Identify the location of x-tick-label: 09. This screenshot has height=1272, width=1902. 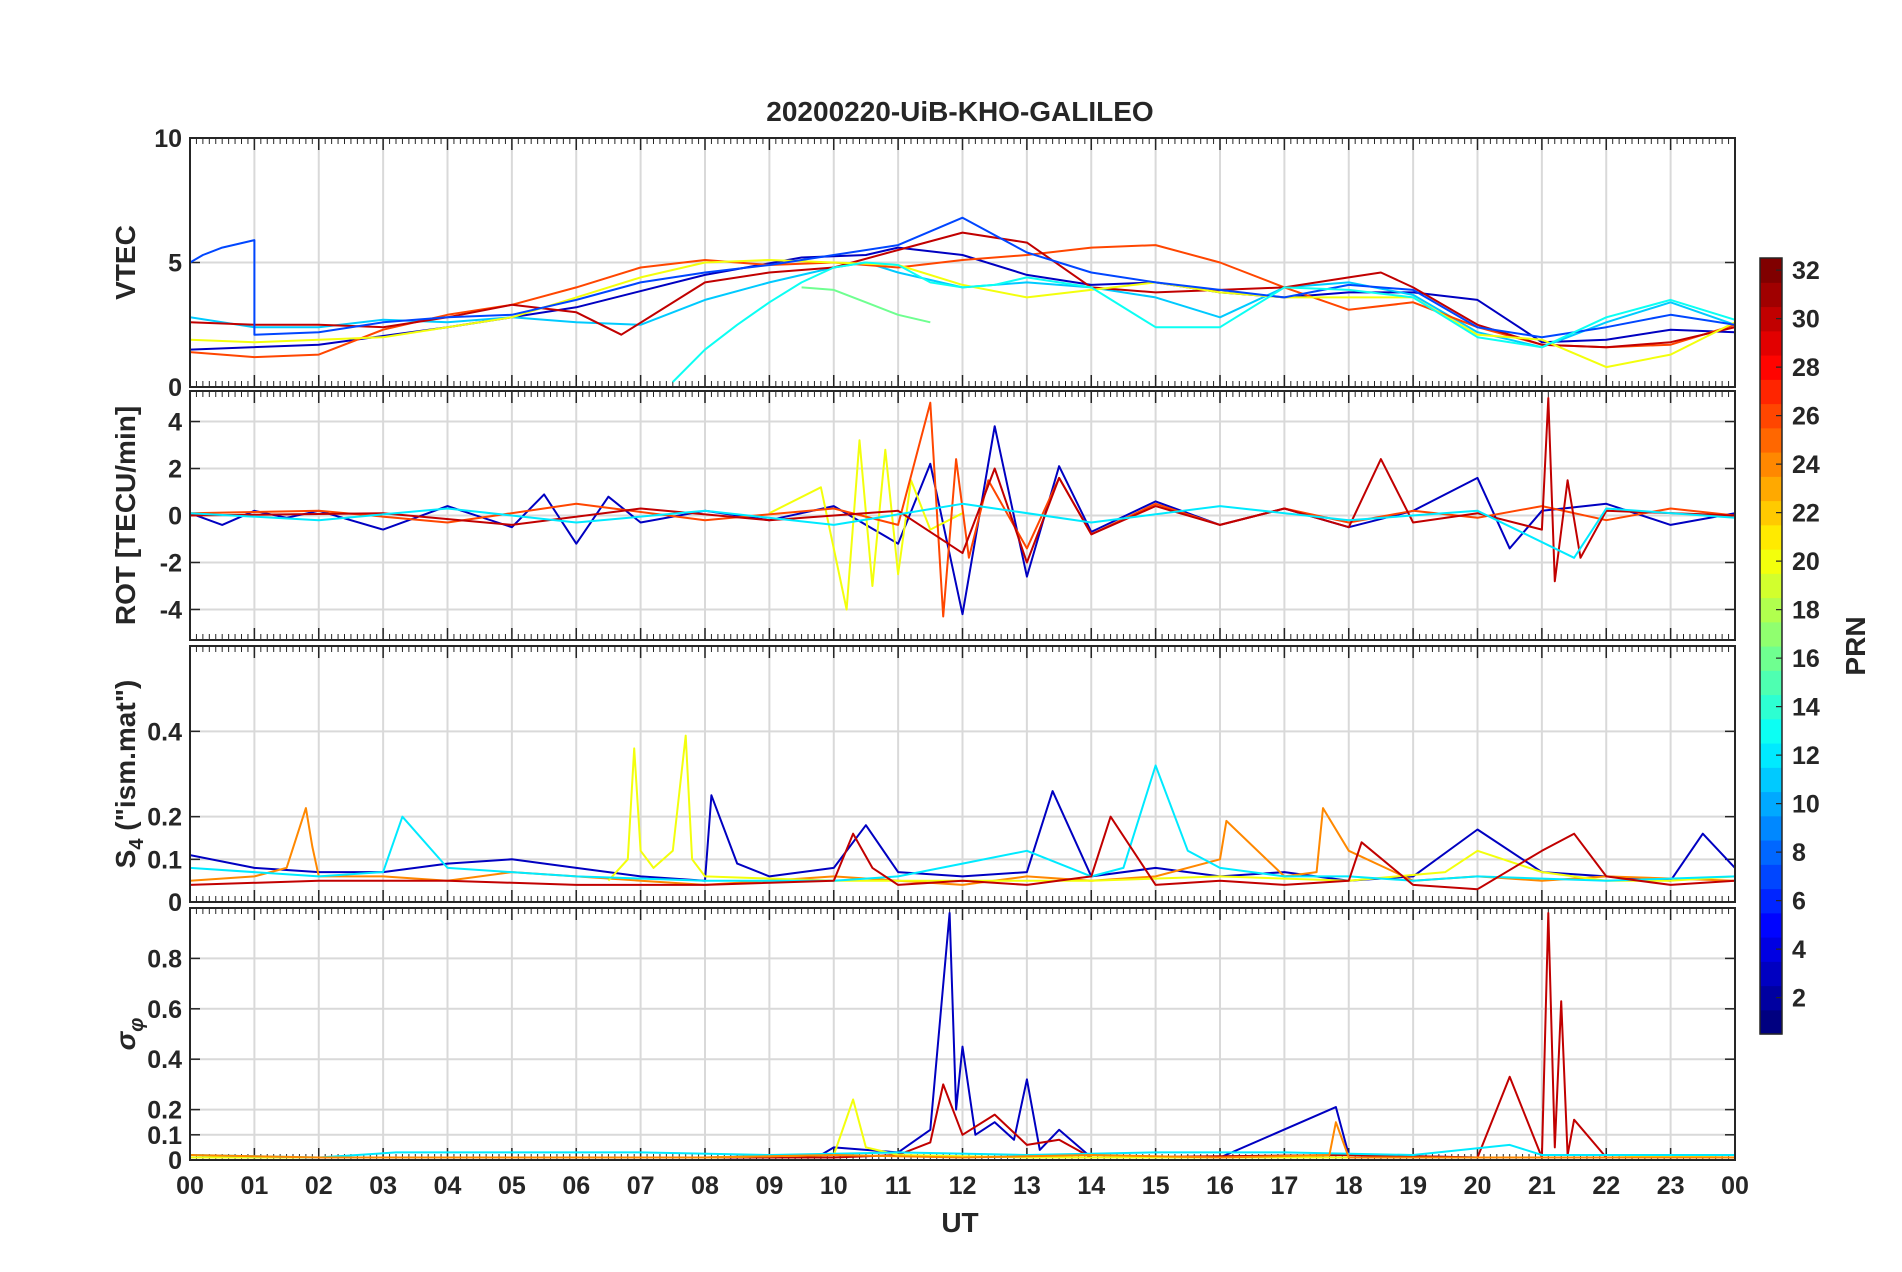
(769, 1186).